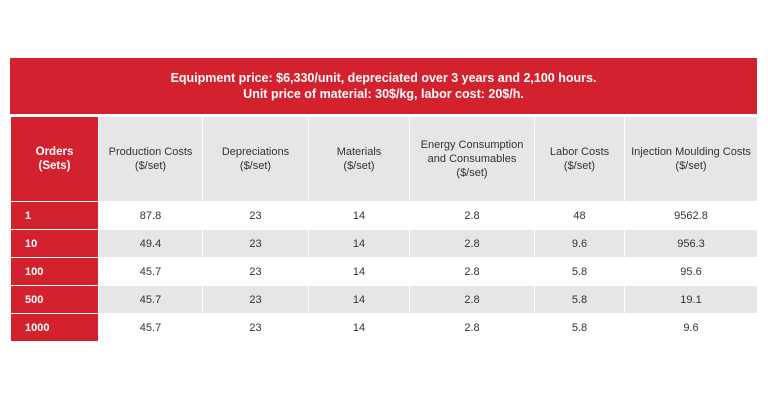 This screenshot has width=768, height=401. What do you see at coordinates (54, 271) in the screenshot?
I see `order-cell: 100` at bounding box center [54, 271].